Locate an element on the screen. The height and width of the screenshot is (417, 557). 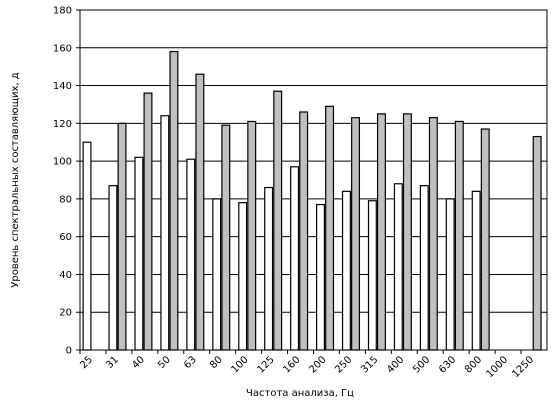
x-tick-label: 50 is located at coordinates (164, 362).